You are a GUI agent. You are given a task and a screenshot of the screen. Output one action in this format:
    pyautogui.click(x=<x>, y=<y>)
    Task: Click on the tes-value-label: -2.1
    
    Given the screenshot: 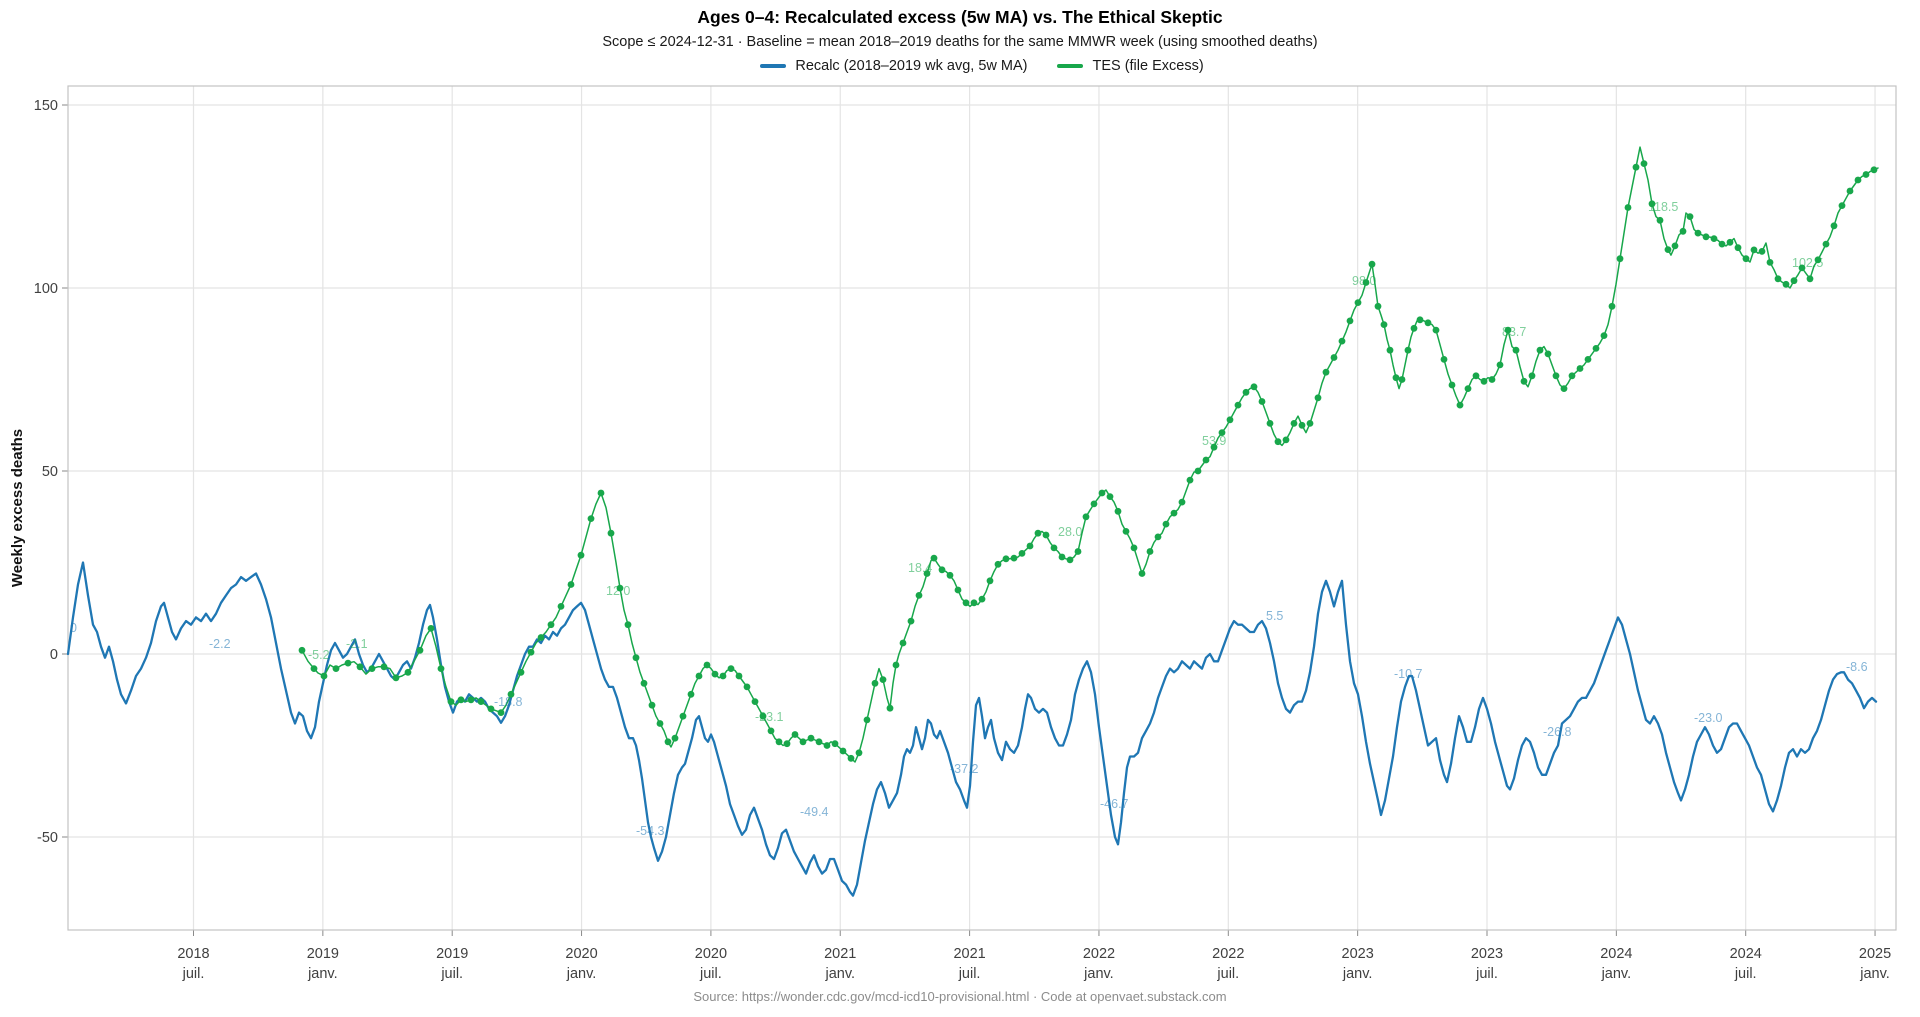 What is the action you would take?
    pyautogui.click(x=357, y=644)
    